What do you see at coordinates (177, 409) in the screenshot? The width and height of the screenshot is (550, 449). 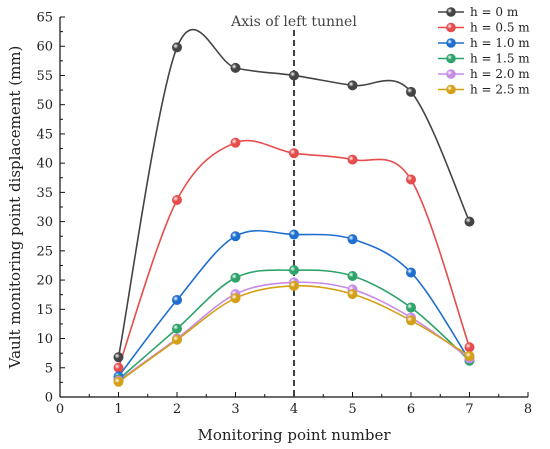 I see `x-tick-label: 2` at bounding box center [177, 409].